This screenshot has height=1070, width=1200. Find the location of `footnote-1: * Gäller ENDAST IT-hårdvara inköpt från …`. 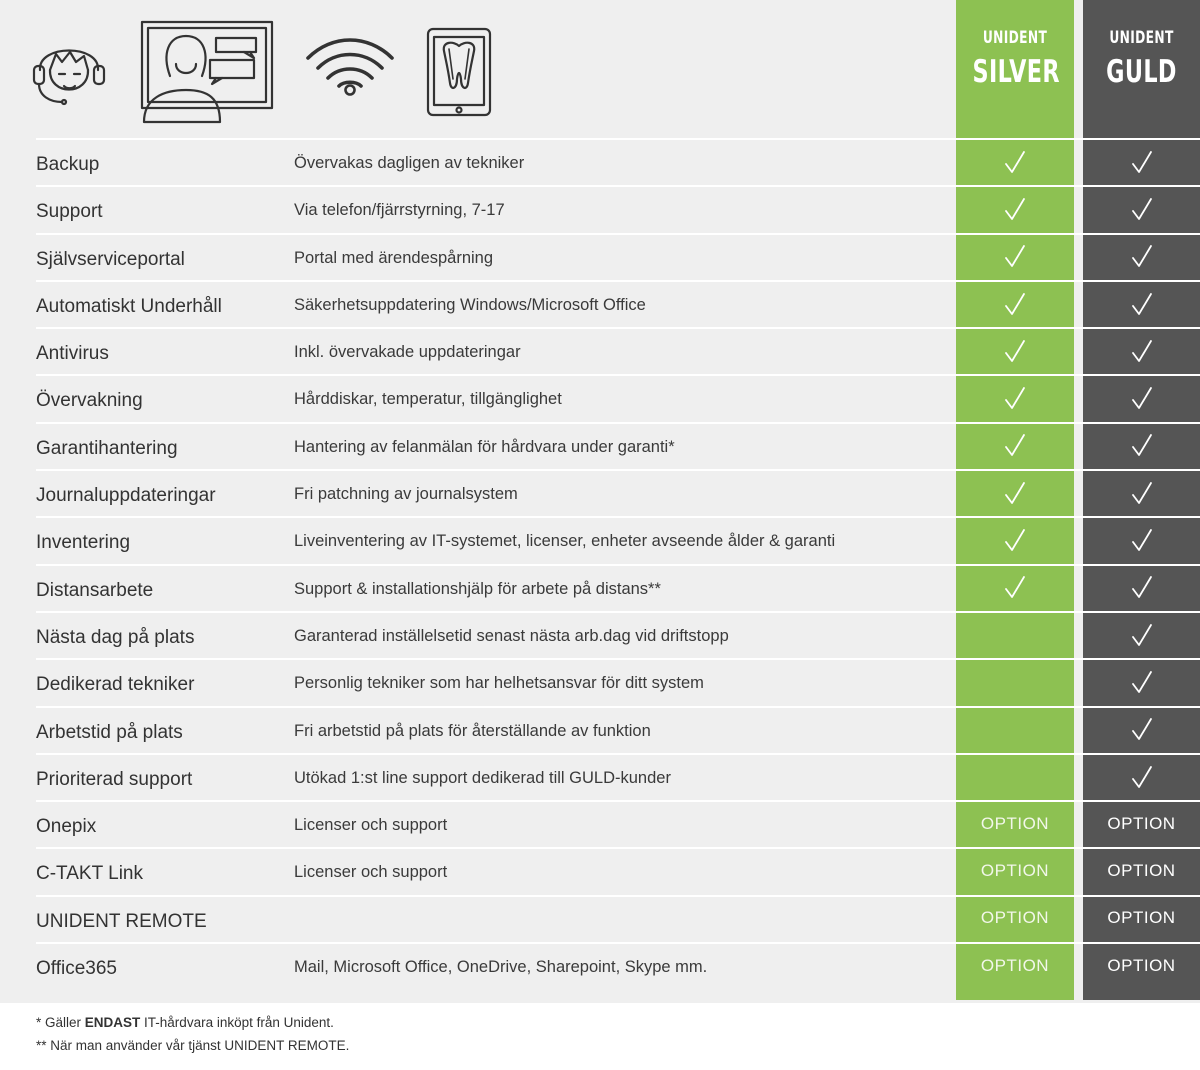

footnote-1: * Gäller ENDAST IT-hårdvara inköpt från … is located at coordinates (192, 1022).